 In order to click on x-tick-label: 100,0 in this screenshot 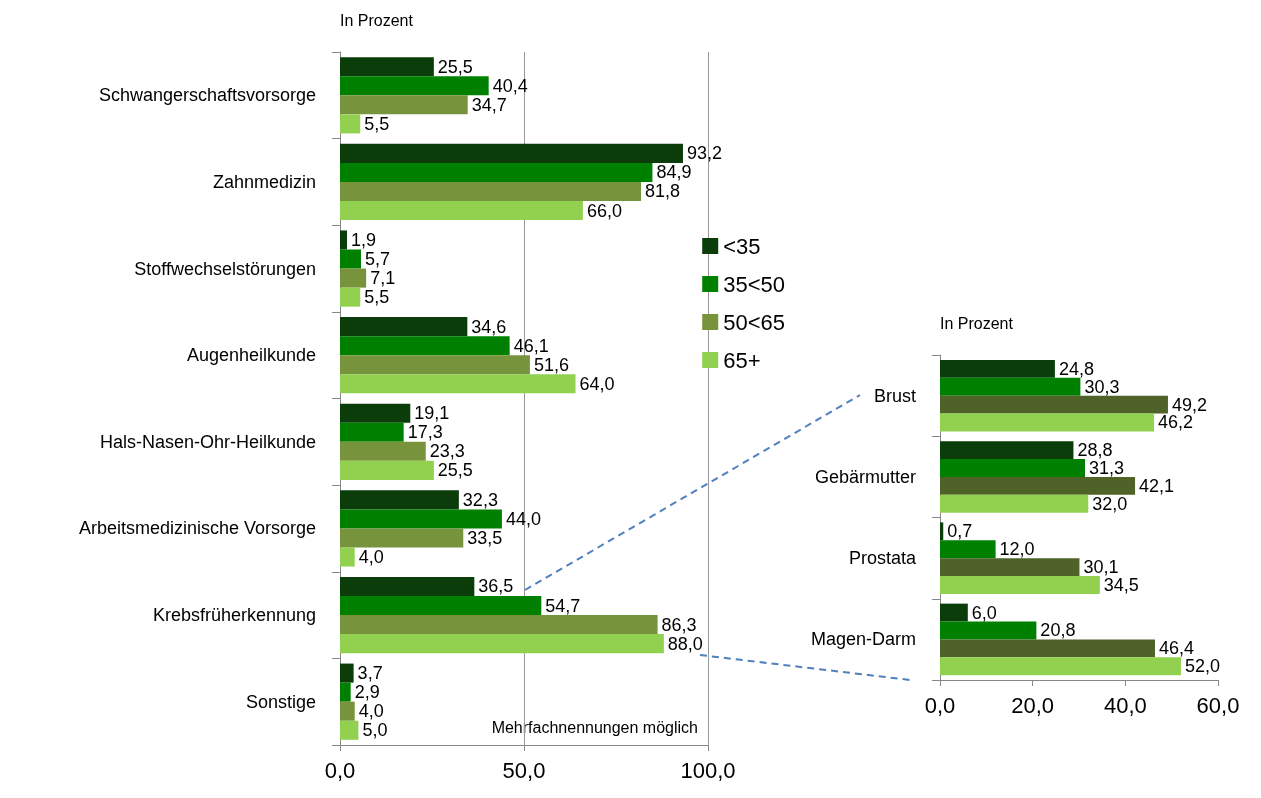, I will do `click(708, 770)`.